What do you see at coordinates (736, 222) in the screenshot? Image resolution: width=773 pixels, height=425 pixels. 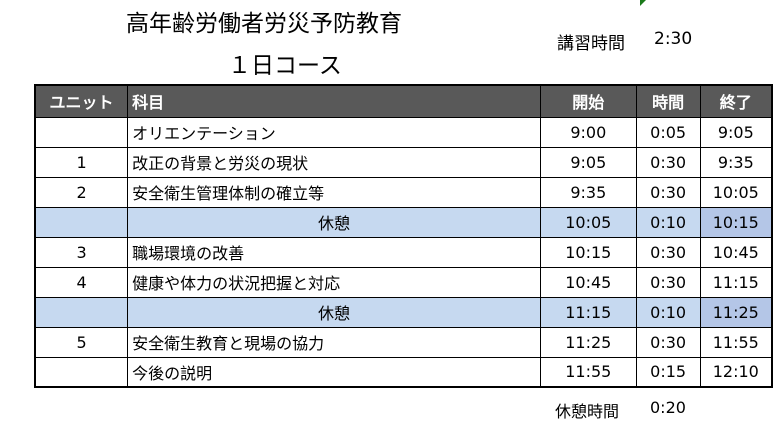 I see `end-cell: 10:15` at bounding box center [736, 222].